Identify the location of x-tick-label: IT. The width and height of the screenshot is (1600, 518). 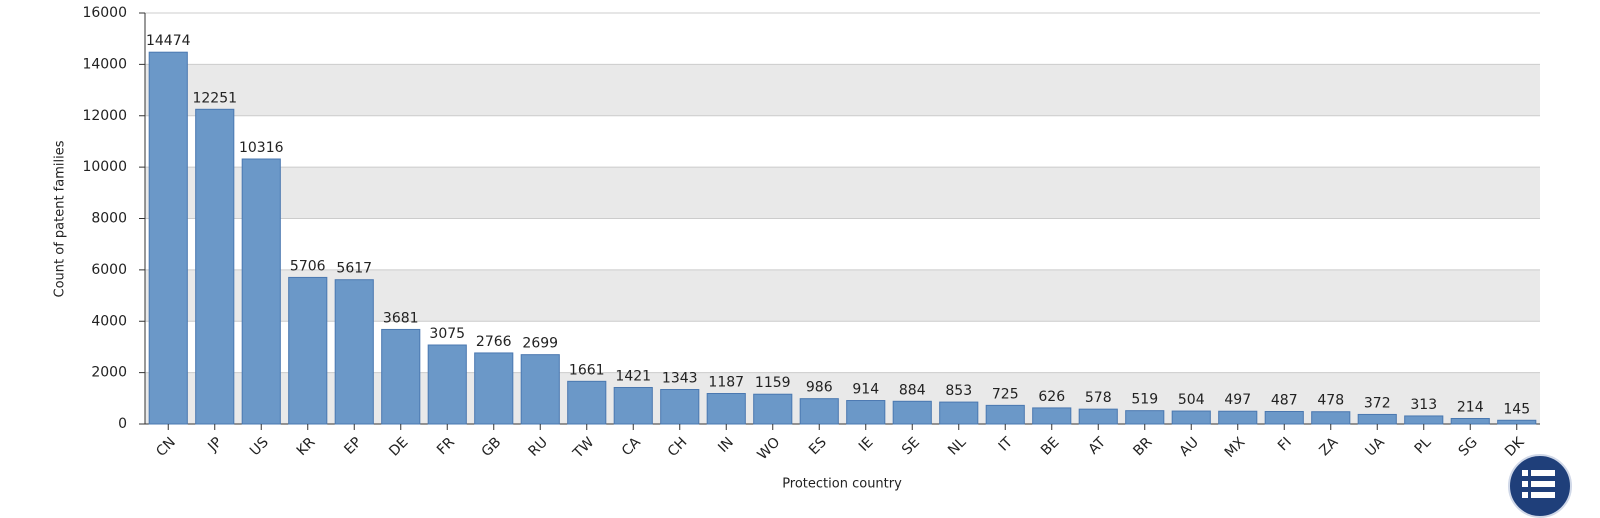
(1006, 444).